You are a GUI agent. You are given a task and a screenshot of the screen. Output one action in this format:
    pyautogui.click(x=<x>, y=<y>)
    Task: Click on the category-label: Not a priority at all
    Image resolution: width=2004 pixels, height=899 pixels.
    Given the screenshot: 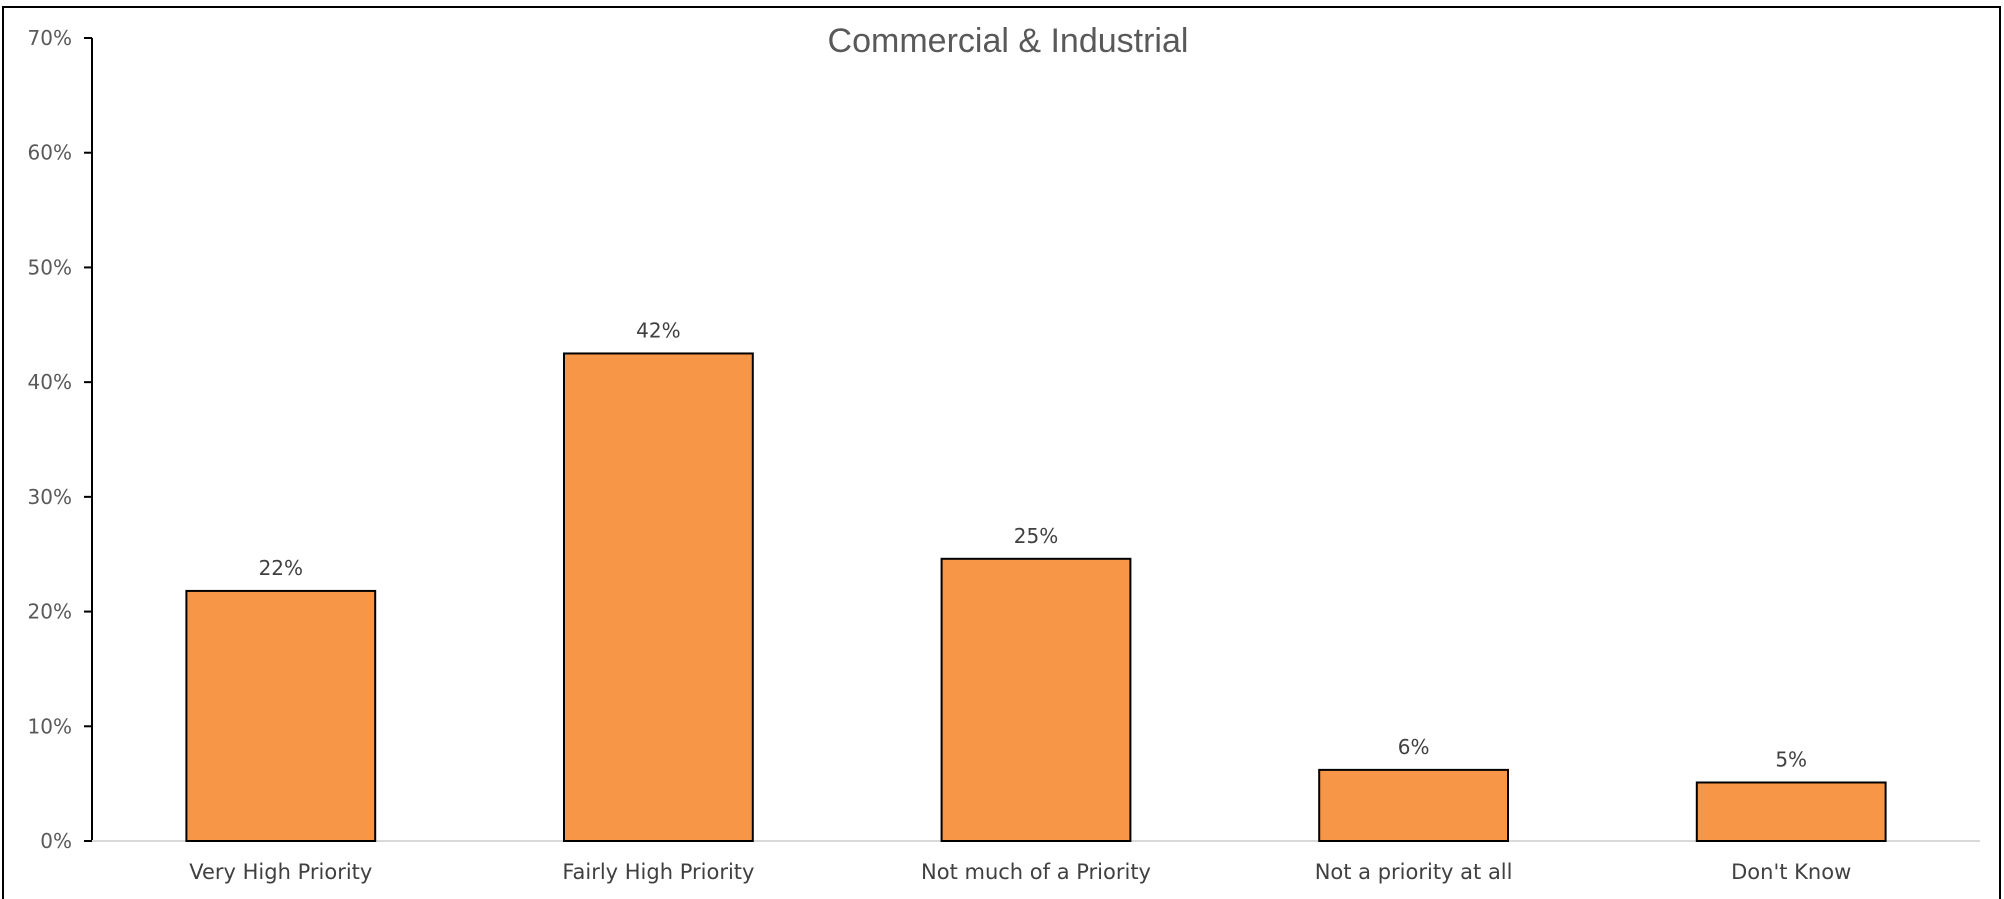 What is the action you would take?
    pyautogui.click(x=1414, y=872)
    